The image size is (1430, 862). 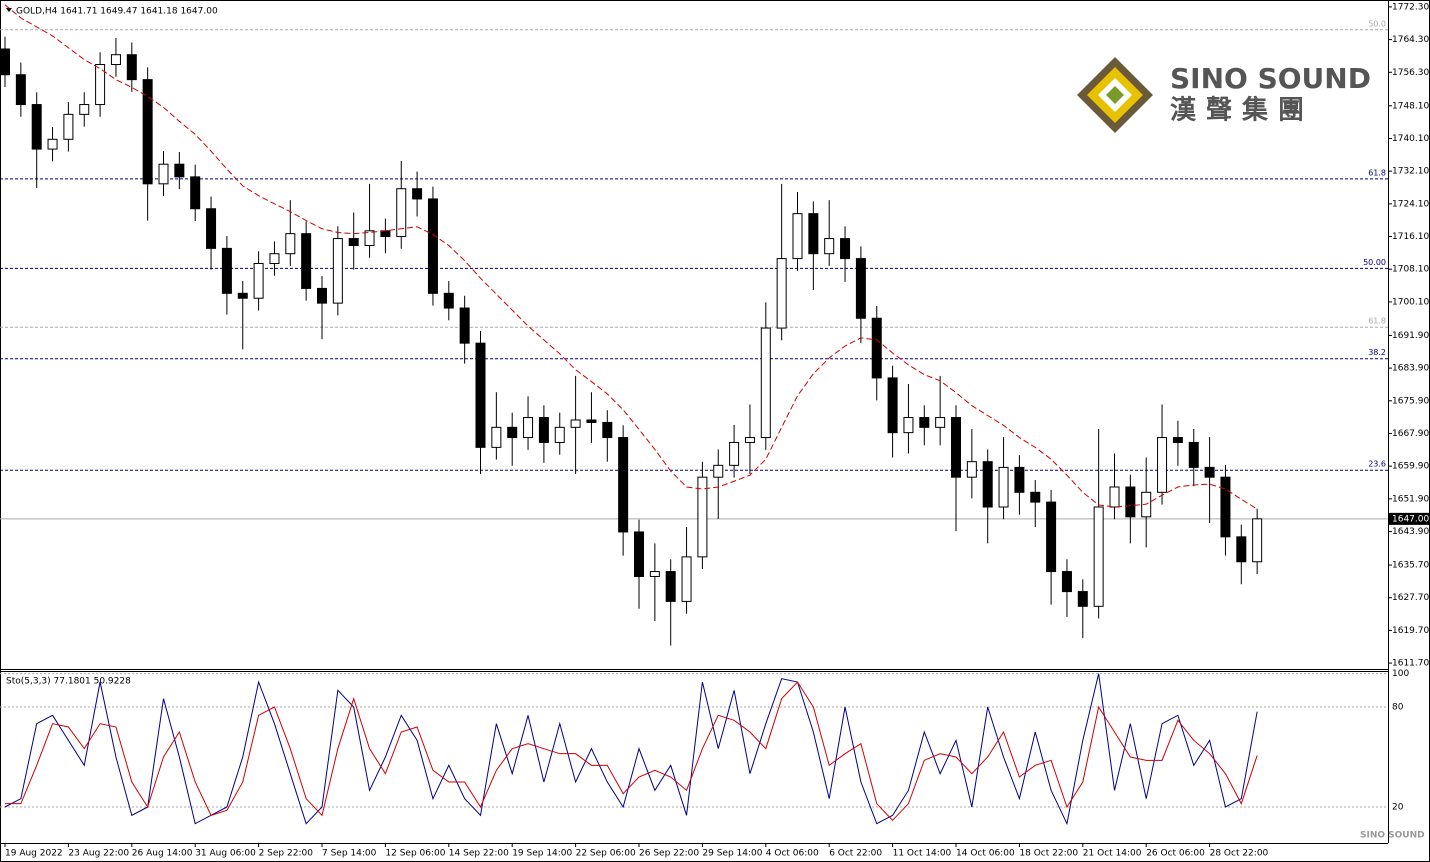 What do you see at coordinates (732, 854) in the screenshot?
I see `x-tick-label: 29 Sep 14:00` at bounding box center [732, 854].